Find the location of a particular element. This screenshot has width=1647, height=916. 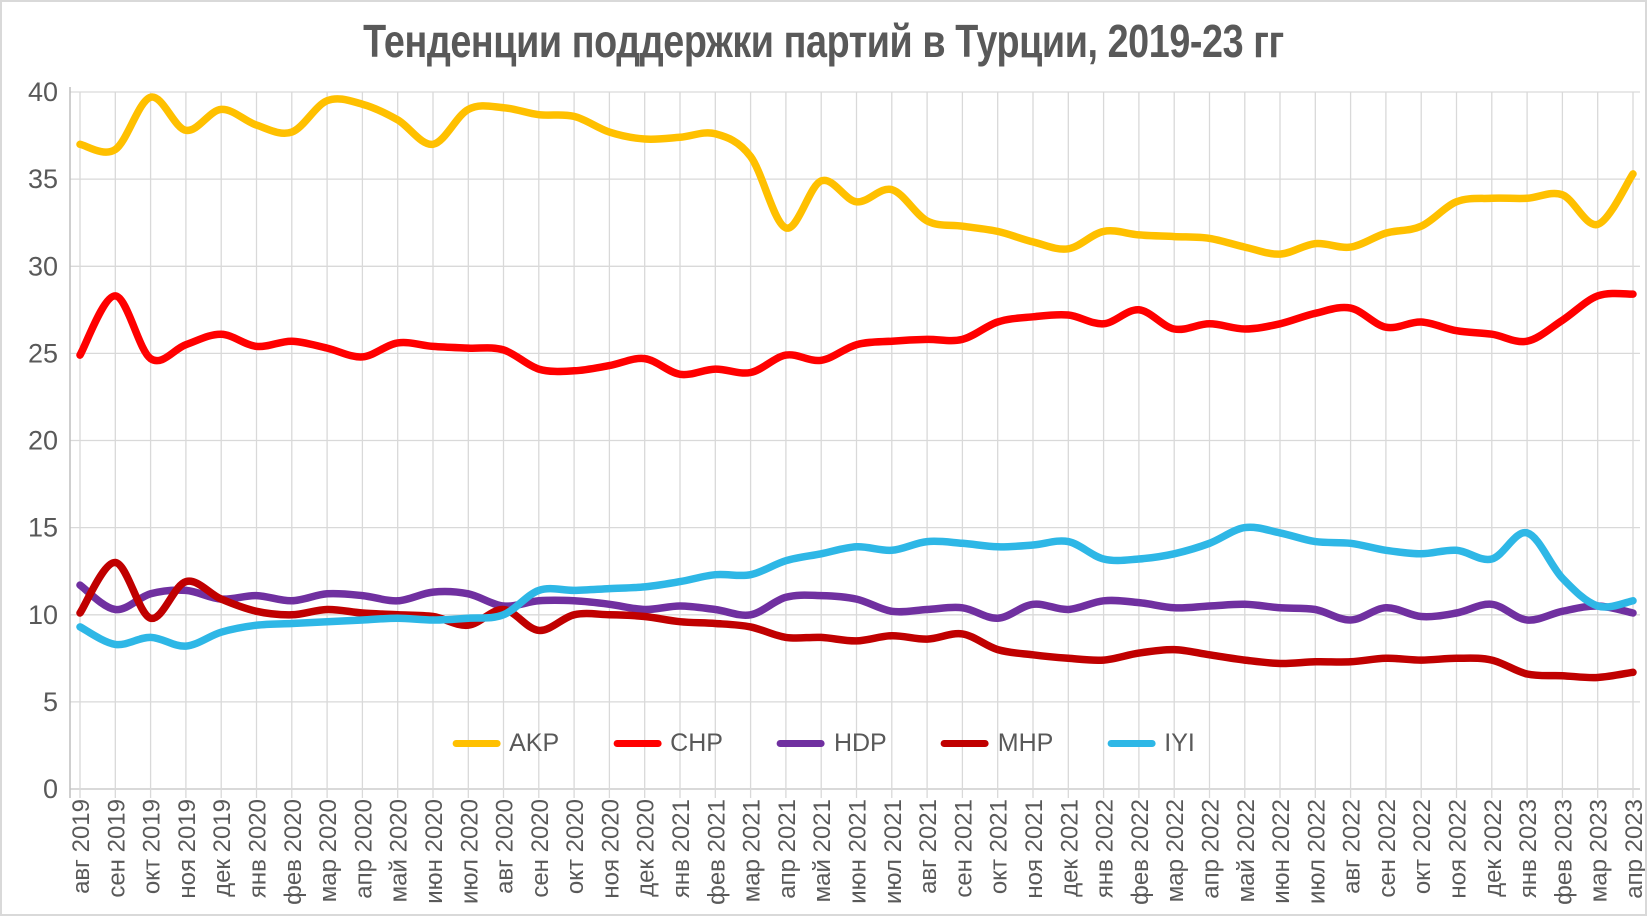

series-line-chp is located at coordinates (856, 334).